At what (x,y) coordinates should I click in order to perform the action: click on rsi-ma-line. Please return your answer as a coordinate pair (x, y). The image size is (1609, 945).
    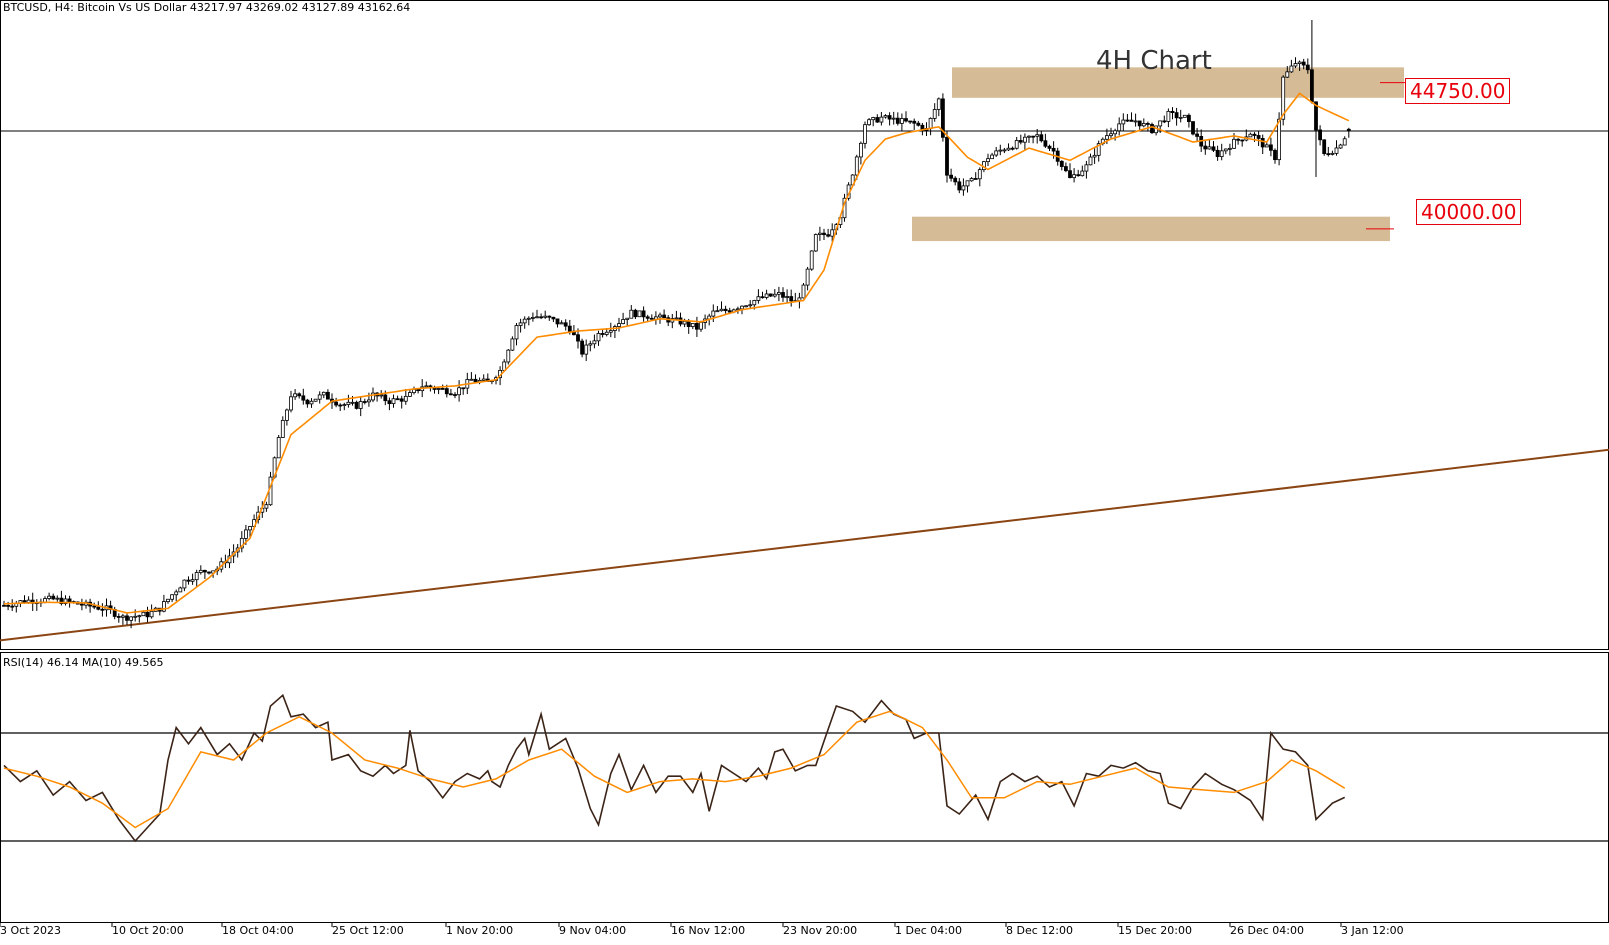
    Looking at the image, I should click on (674, 769).